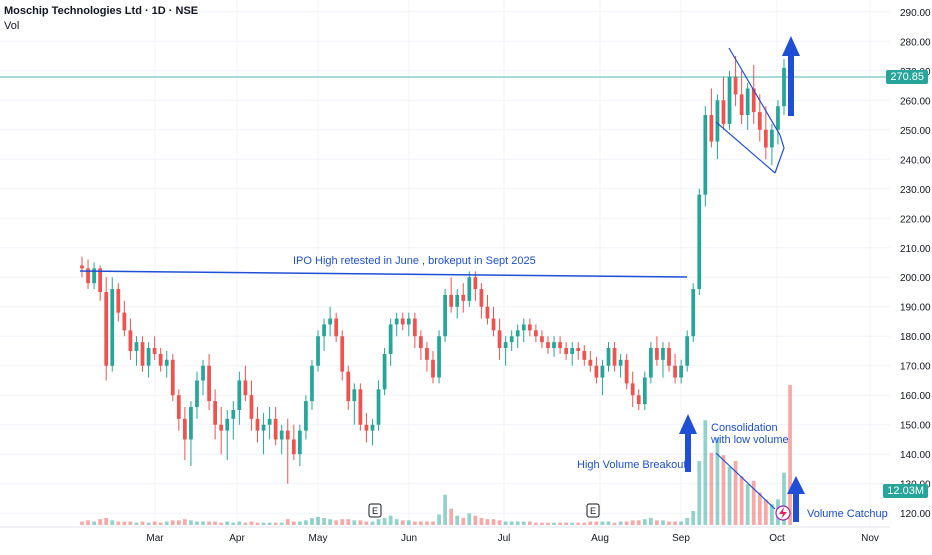  What do you see at coordinates (783, 513) in the screenshot?
I see `flash-icon` at bounding box center [783, 513].